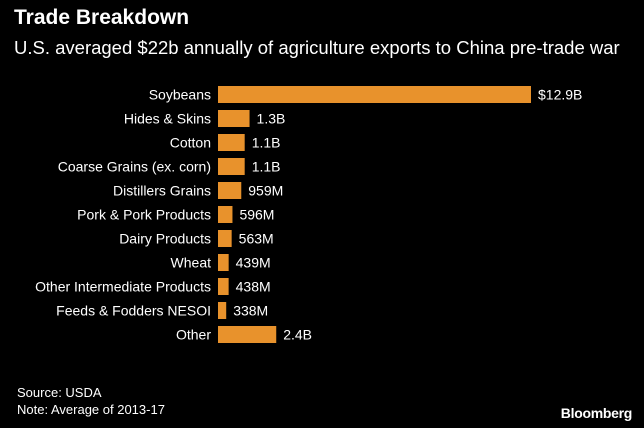 This screenshot has height=428, width=644. What do you see at coordinates (133, 311) in the screenshot?
I see `category-label: Feeds & Fodders NESOI` at bounding box center [133, 311].